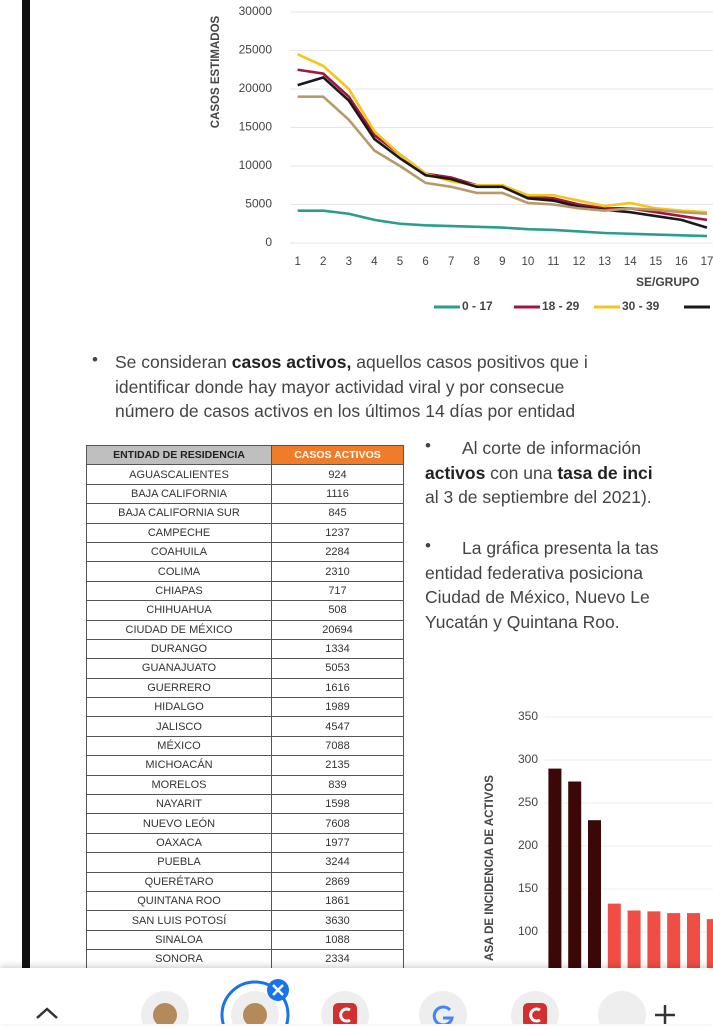 The width and height of the screenshot is (713, 1029). What do you see at coordinates (337, 823) in the screenshot?
I see `cases-cell: 7608` at bounding box center [337, 823].